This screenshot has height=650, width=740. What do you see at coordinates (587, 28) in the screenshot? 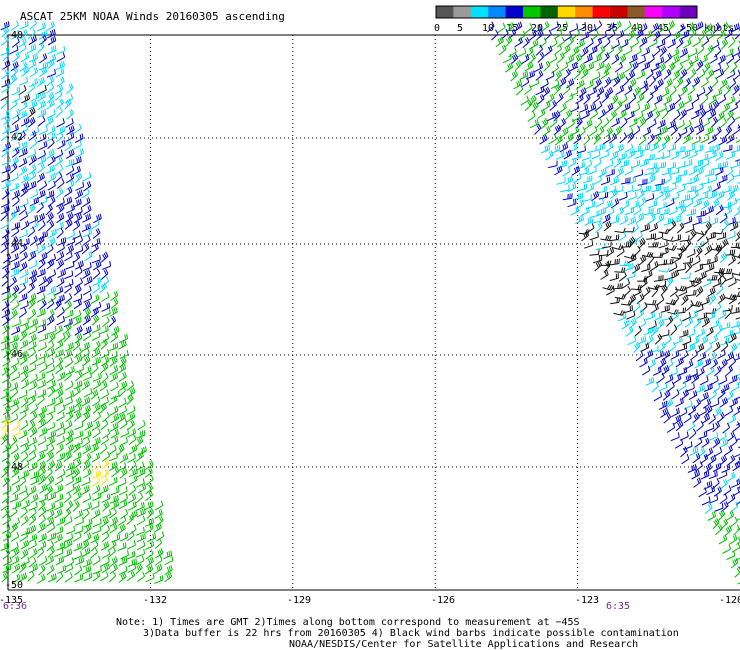
I see `legend-label-30: 30` at bounding box center [587, 28].